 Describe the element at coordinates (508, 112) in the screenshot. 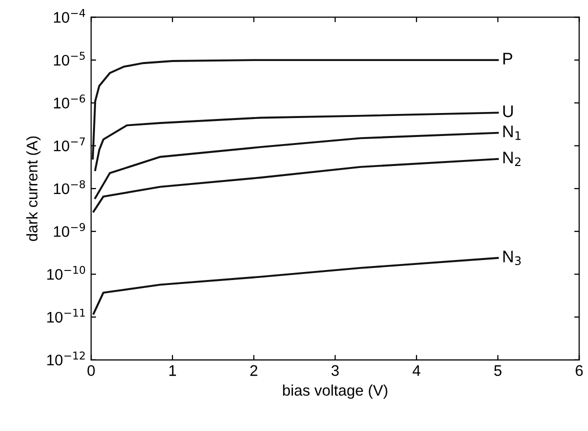

I see `series-label: U` at that location.